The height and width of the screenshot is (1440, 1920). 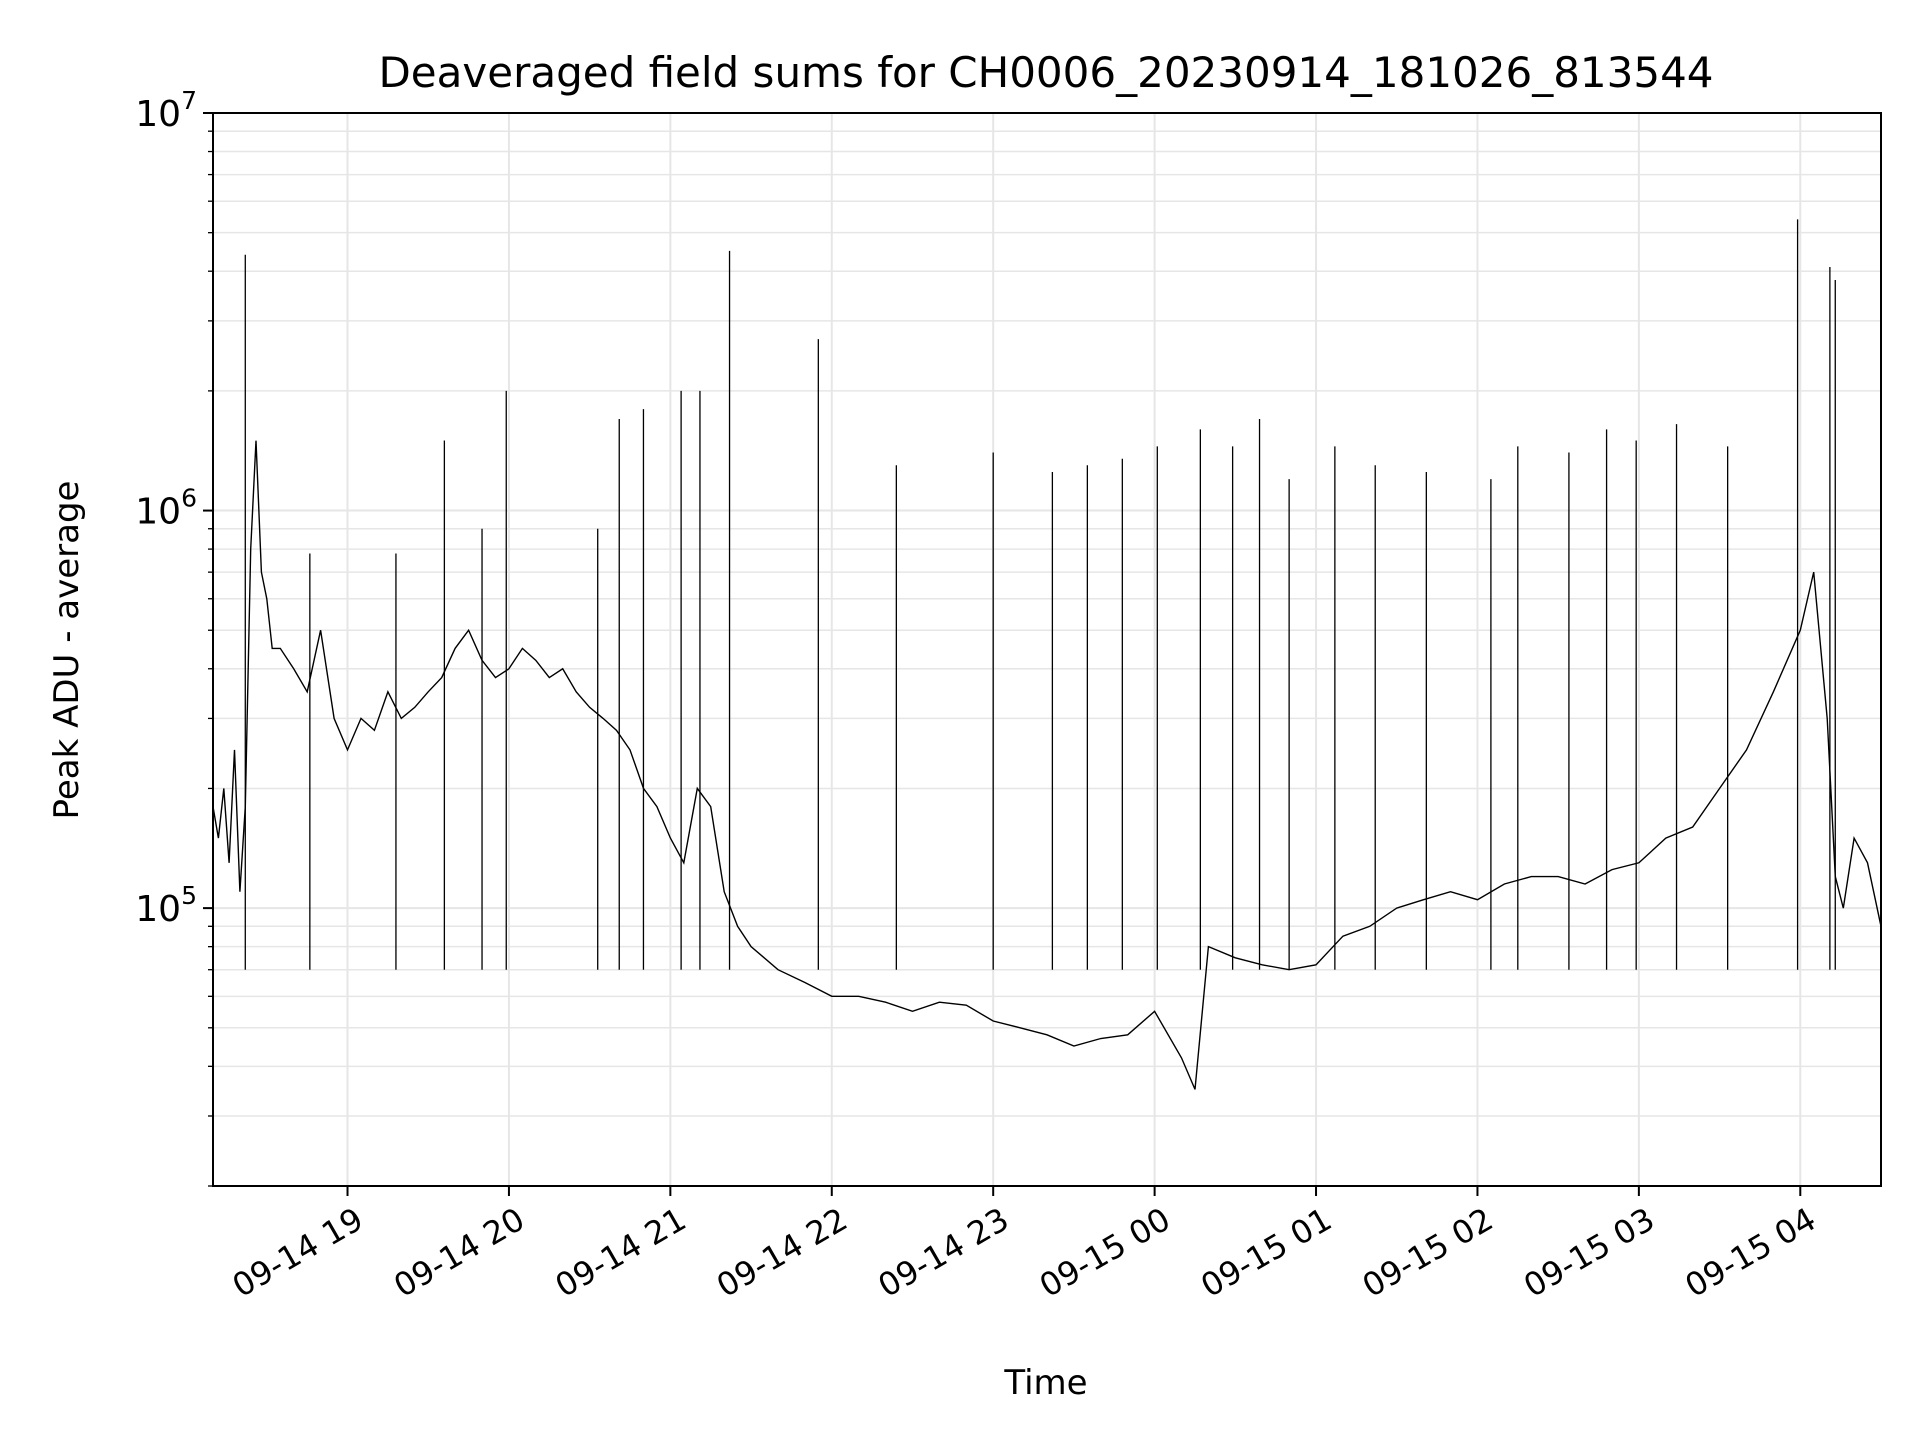 What do you see at coordinates (166, 905) in the screenshot?
I see `y-tick-label: 10⁵` at bounding box center [166, 905].